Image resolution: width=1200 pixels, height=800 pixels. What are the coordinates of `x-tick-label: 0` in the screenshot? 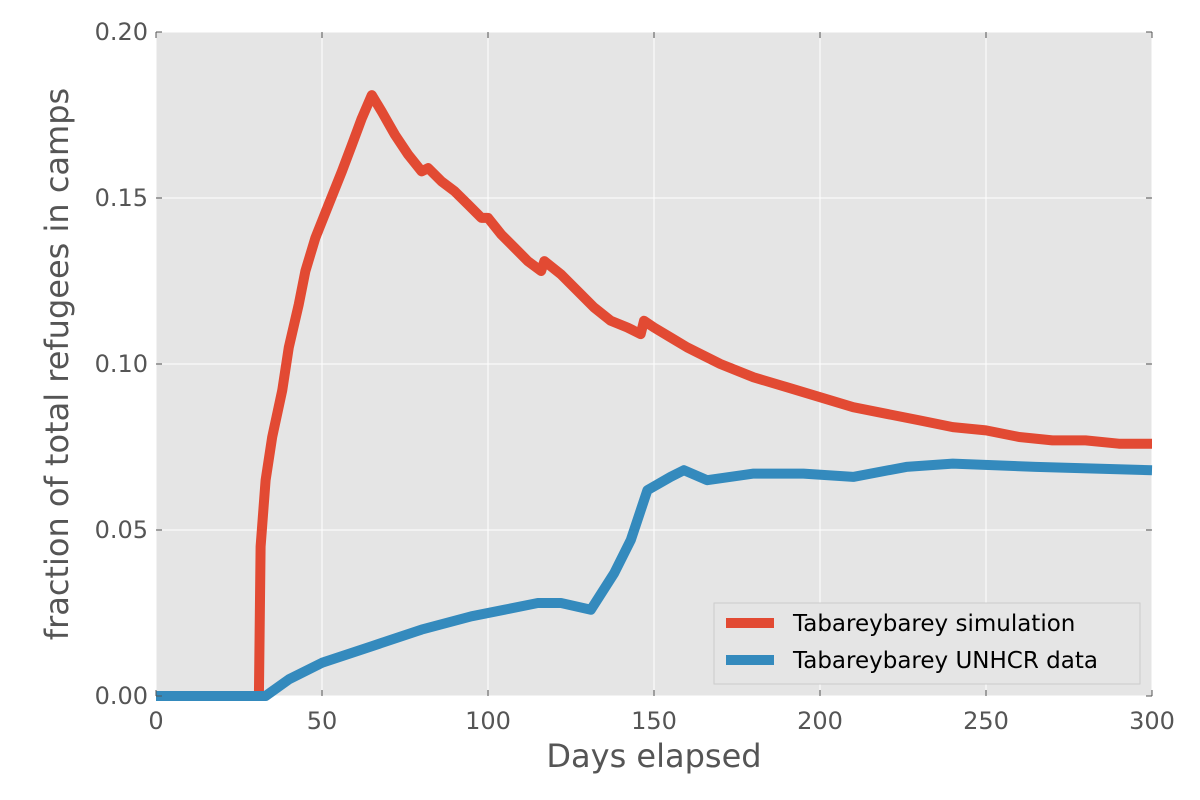 It's located at (155, 721).